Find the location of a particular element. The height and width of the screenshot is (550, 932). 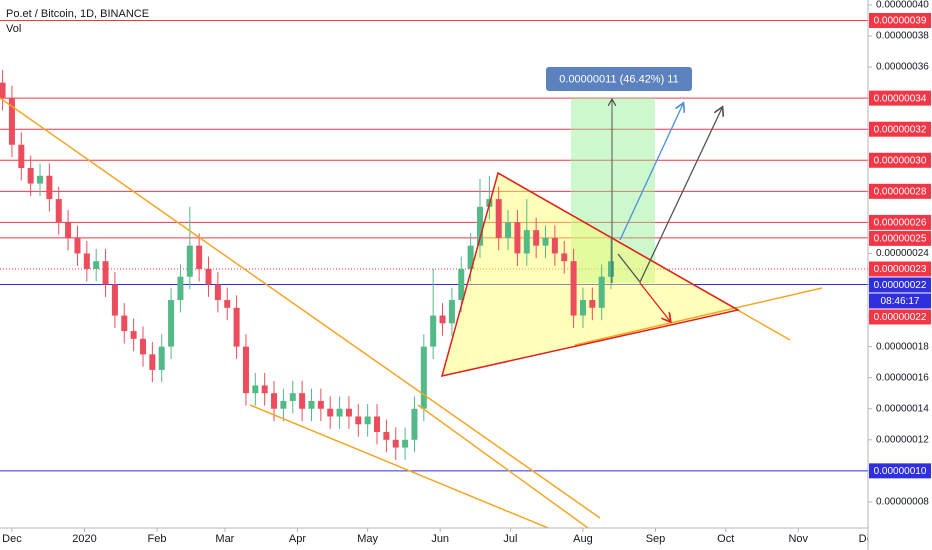

x-tick-label: 2020 is located at coordinates (84, 539).